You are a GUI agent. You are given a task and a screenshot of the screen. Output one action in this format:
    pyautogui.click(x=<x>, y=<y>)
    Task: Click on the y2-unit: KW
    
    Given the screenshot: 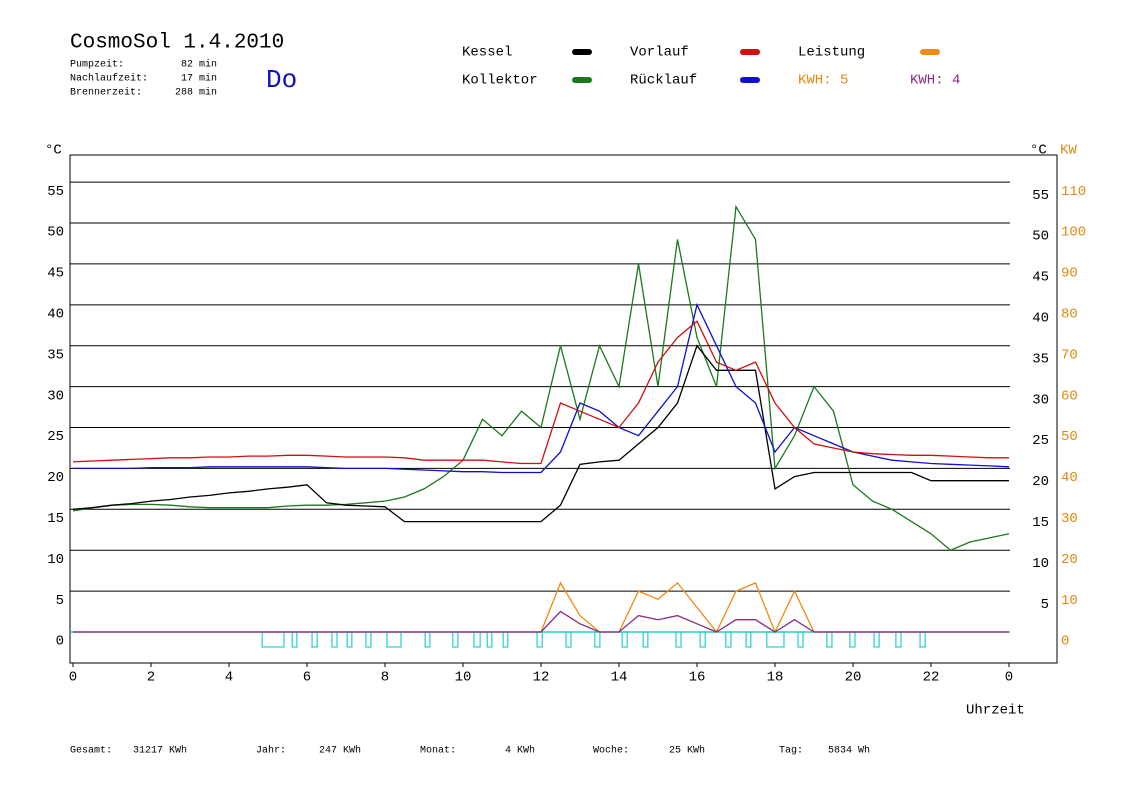 What is the action you would take?
    pyautogui.click(x=1068, y=151)
    